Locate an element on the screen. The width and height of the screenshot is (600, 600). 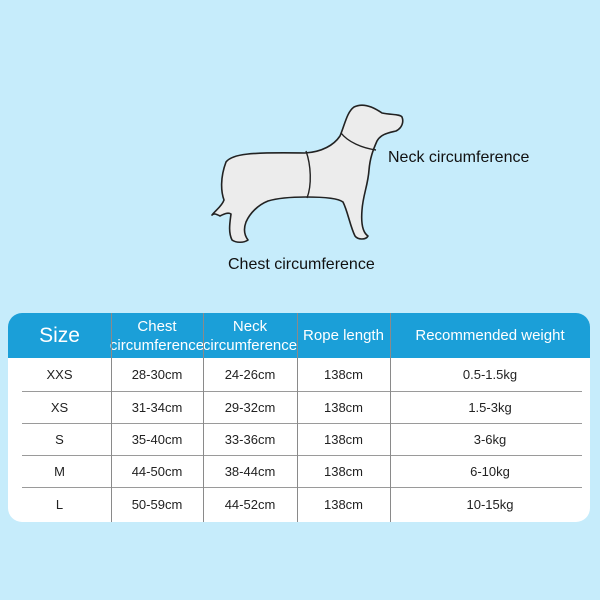
chest-circumference-label: Chest circumference is located at coordinates (301, 264).